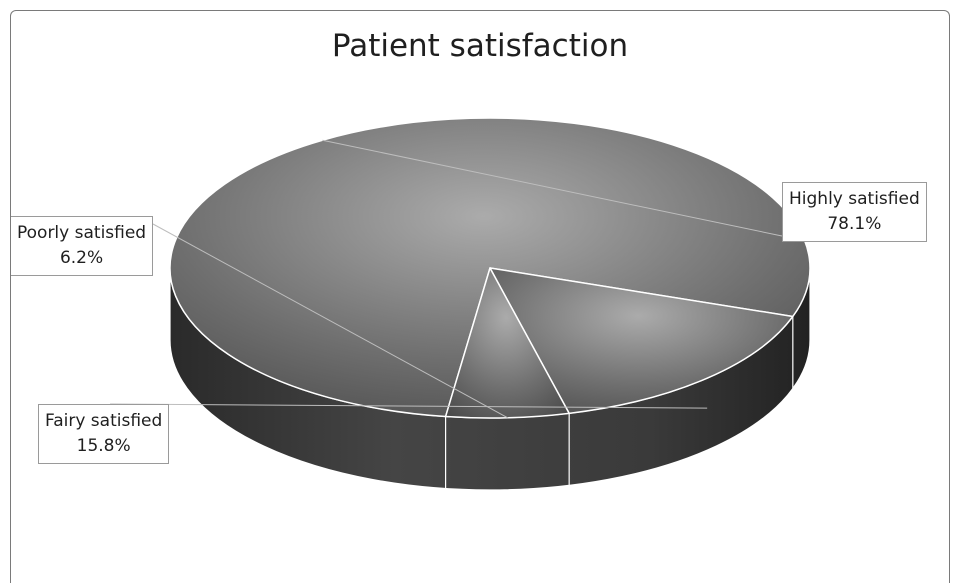 The image size is (960, 583). Describe the element at coordinates (409, 406) in the screenshot. I see `leader-line-fairy-satisfied` at that location.